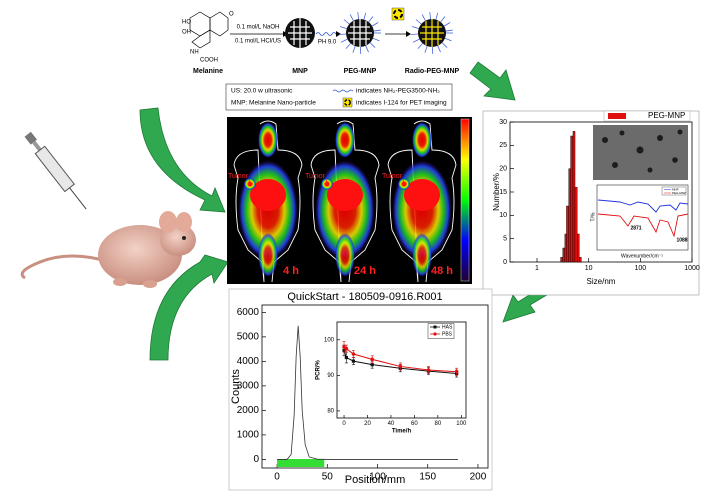 The image size is (710, 504). Describe the element at coordinates (503, 192) in the screenshot. I see `y-tick-label: 15` at that location.